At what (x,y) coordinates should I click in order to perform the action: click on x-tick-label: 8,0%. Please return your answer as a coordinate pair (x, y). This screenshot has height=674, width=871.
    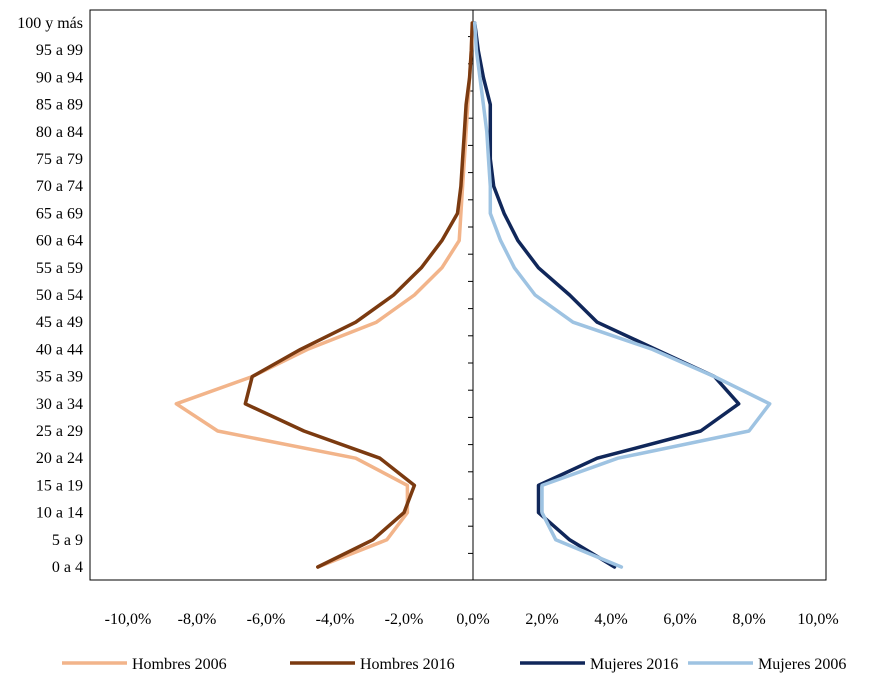
    Looking at the image, I should click on (748, 619).